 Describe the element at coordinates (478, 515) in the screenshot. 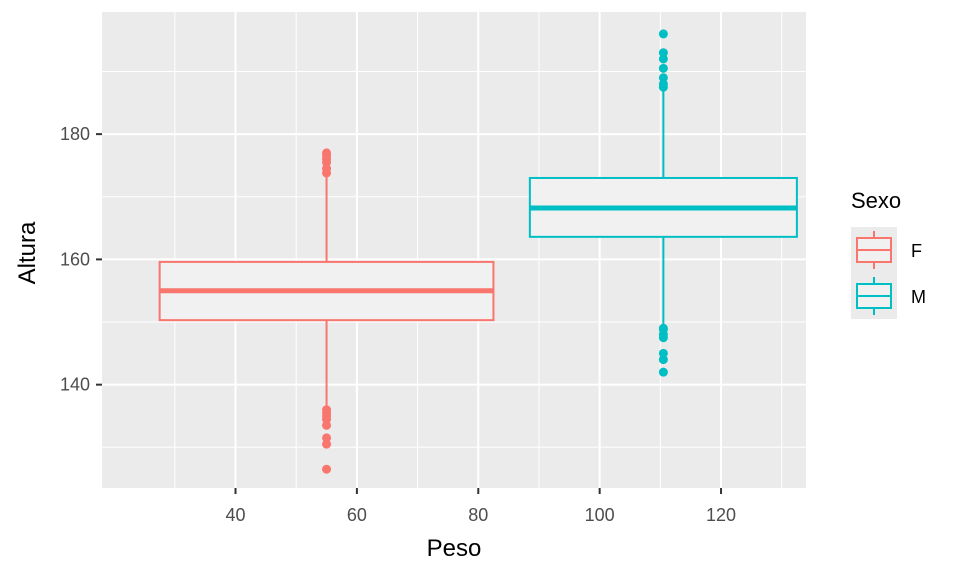

I see `x-tick-label: 80` at that location.